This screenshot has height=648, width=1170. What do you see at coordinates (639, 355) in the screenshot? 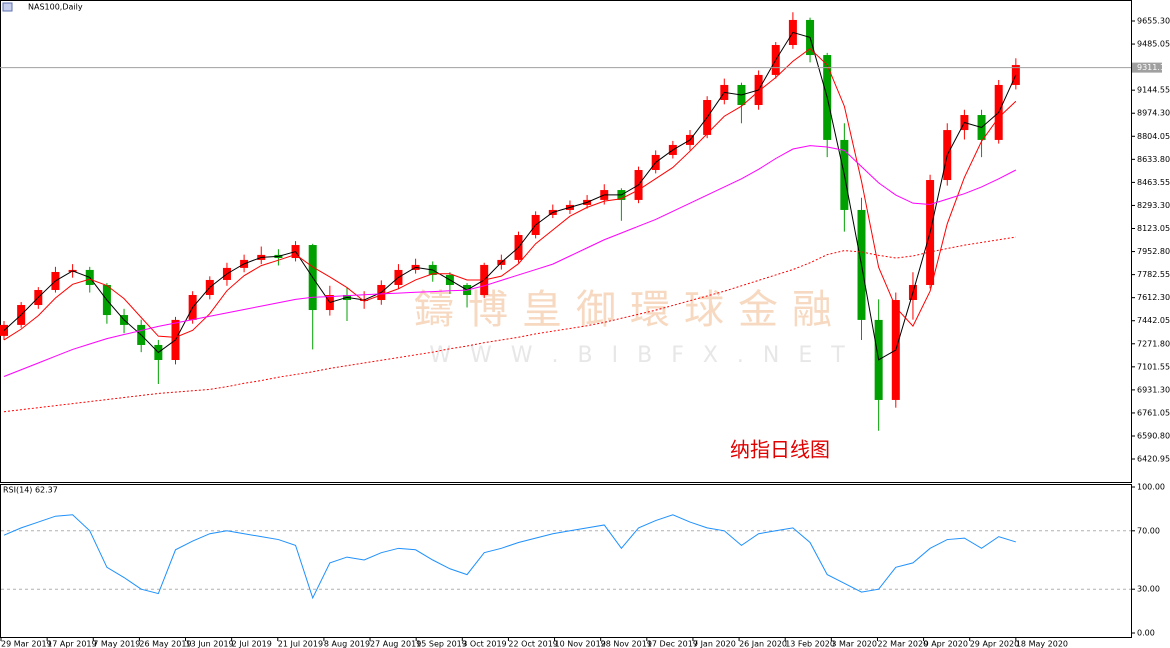
I see `watermark-url: W W W . B I B F X . N E T` at bounding box center [639, 355].